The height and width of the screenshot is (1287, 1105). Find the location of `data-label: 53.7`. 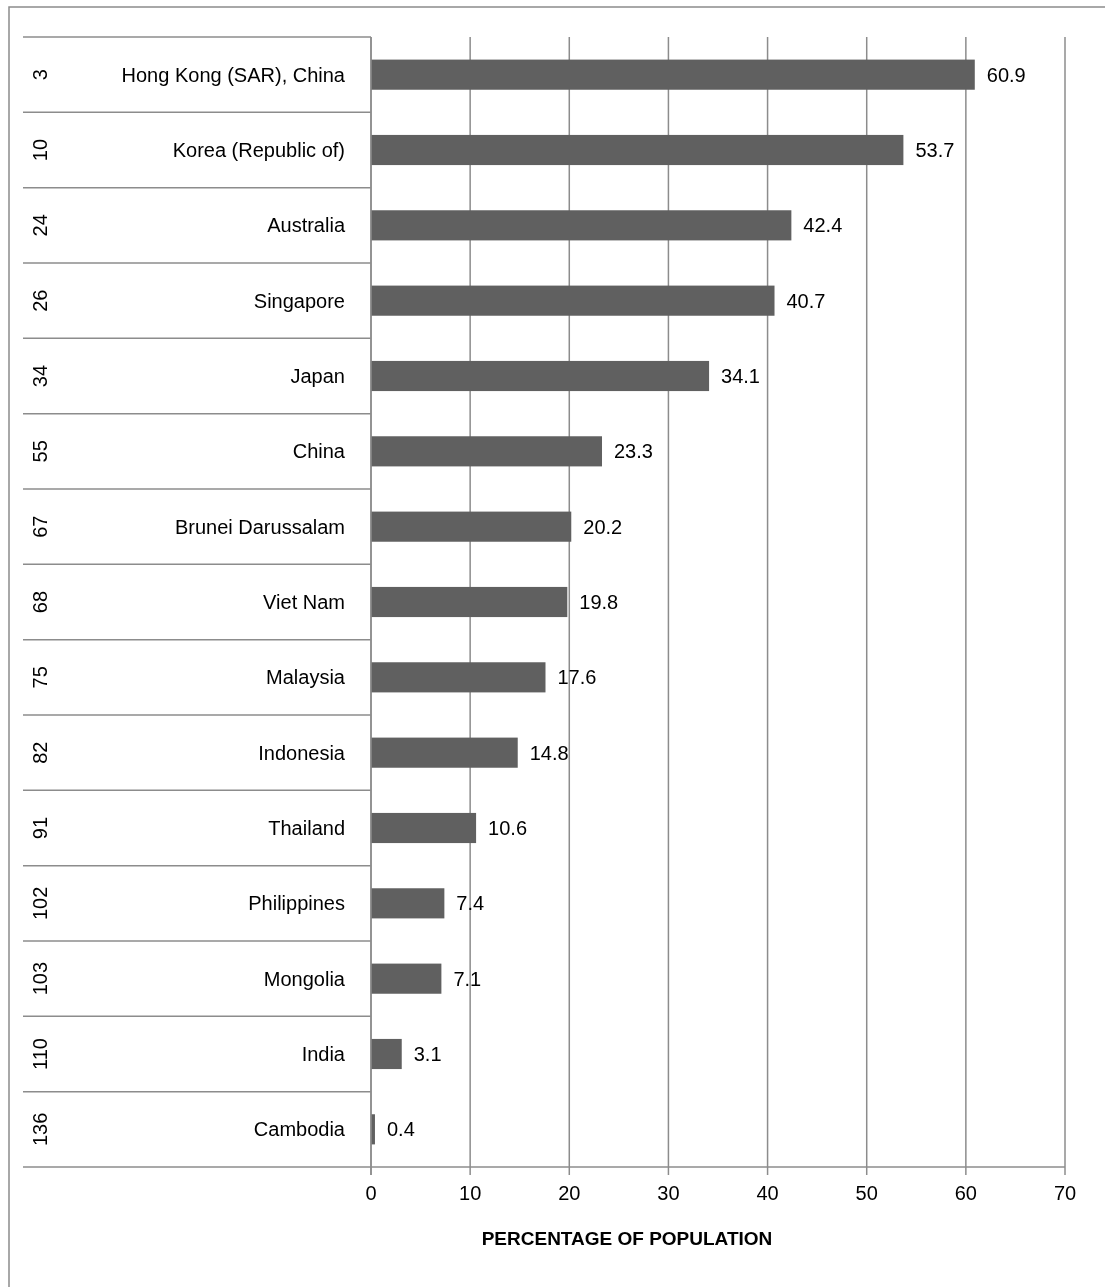

data-label: 53.7 is located at coordinates (935, 150).